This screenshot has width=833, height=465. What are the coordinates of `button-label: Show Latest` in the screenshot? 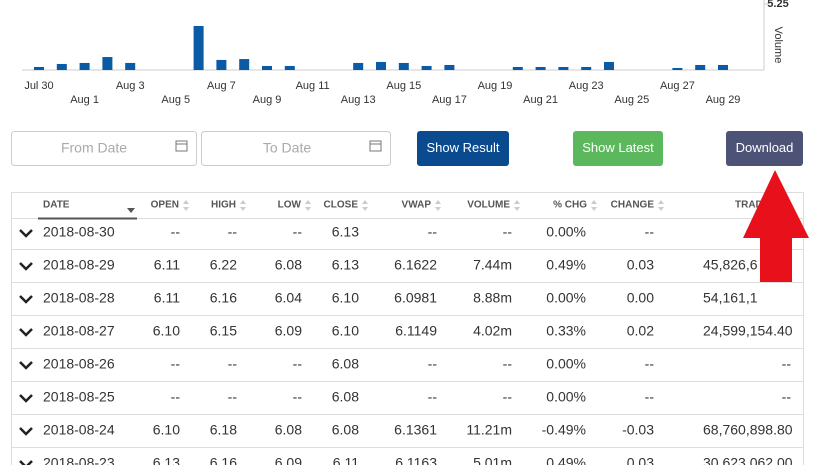 It's located at (618, 147).